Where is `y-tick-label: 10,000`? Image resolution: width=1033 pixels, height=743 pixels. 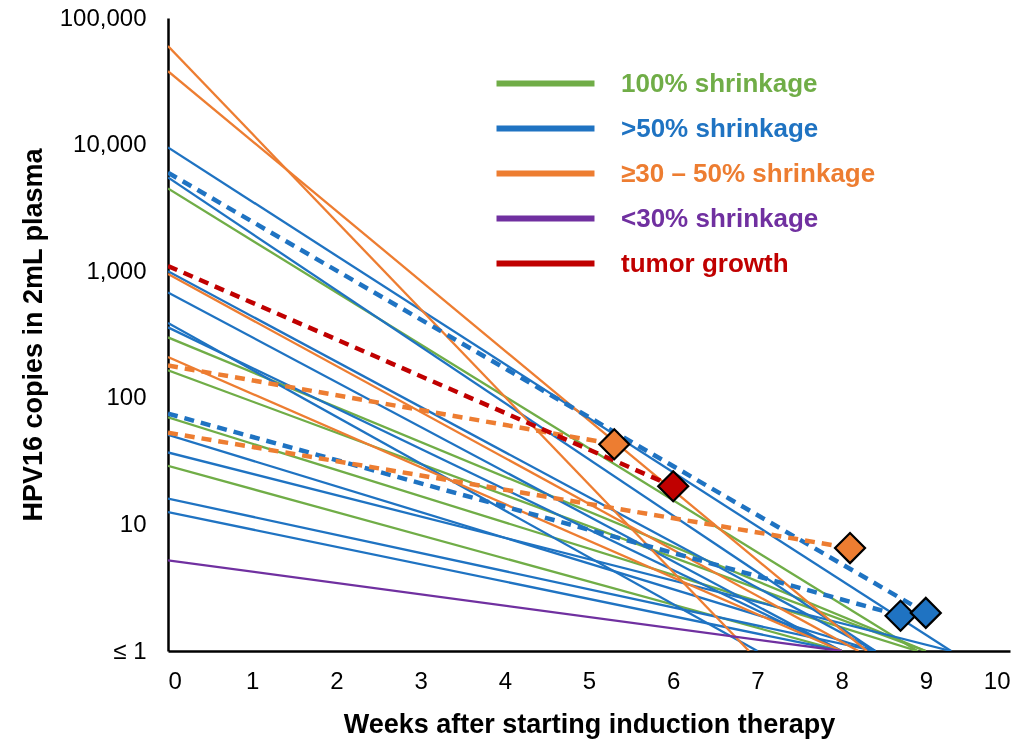
y-tick-label: 10,000 is located at coordinates (110, 144).